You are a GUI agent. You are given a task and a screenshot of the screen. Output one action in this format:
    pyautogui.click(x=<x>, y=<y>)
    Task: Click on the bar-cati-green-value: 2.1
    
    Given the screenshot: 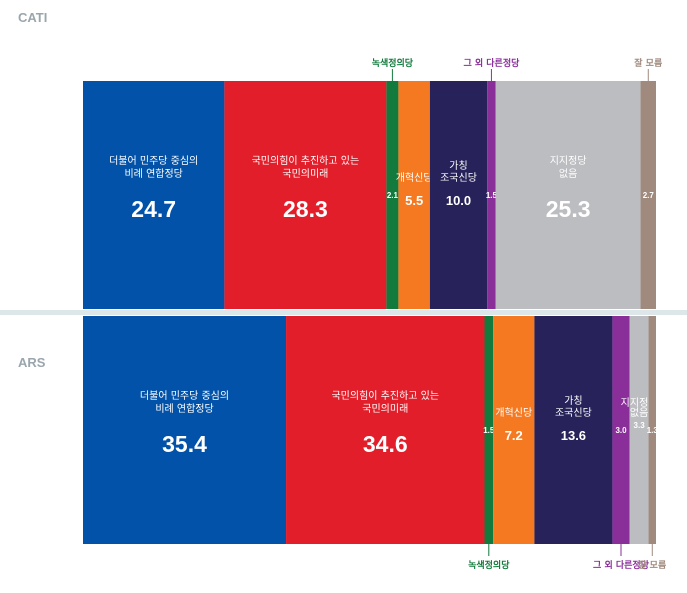 What is the action you would take?
    pyautogui.click(x=393, y=195)
    